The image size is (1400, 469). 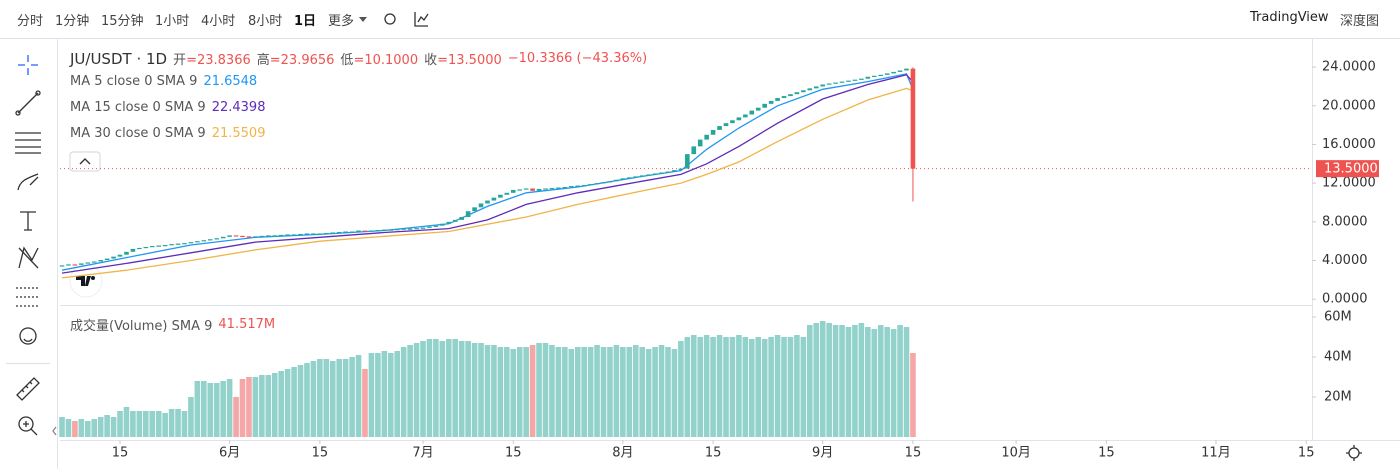 What do you see at coordinates (422, 453) in the screenshot?
I see `x-tick-label: 7月` at bounding box center [422, 453].